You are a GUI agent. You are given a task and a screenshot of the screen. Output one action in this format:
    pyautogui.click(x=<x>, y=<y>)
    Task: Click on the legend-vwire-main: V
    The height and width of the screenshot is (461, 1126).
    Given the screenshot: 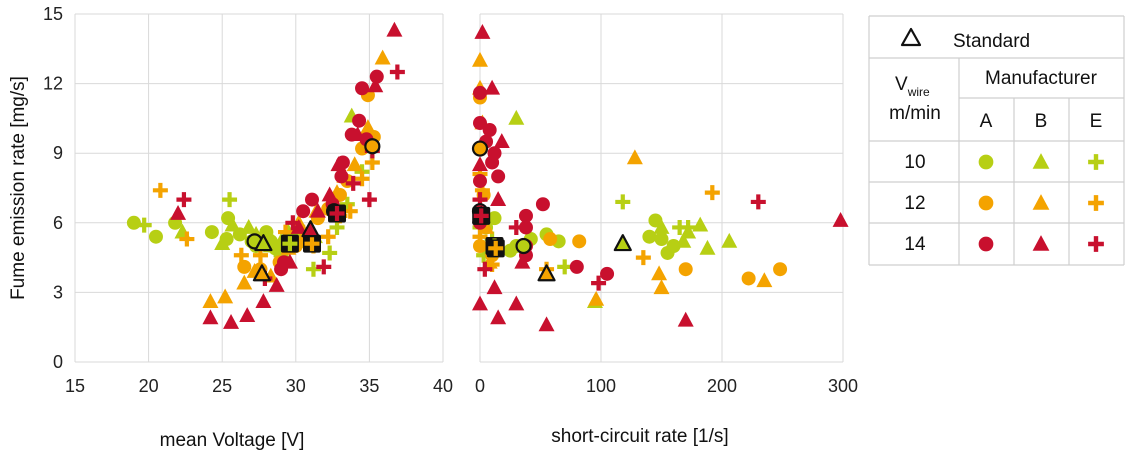 What is the action you would take?
    pyautogui.click(x=901, y=84)
    